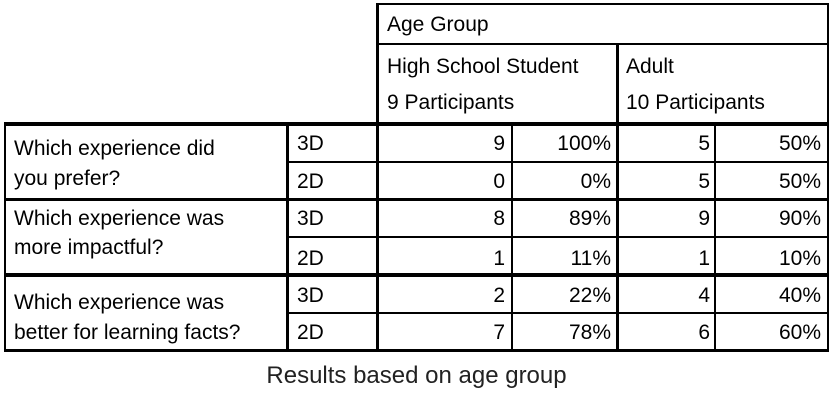 The image size is (833, 400). Describe the element at coordinates (590, 258) in the screenshot. I see `hs-percent: 11%` at that location.